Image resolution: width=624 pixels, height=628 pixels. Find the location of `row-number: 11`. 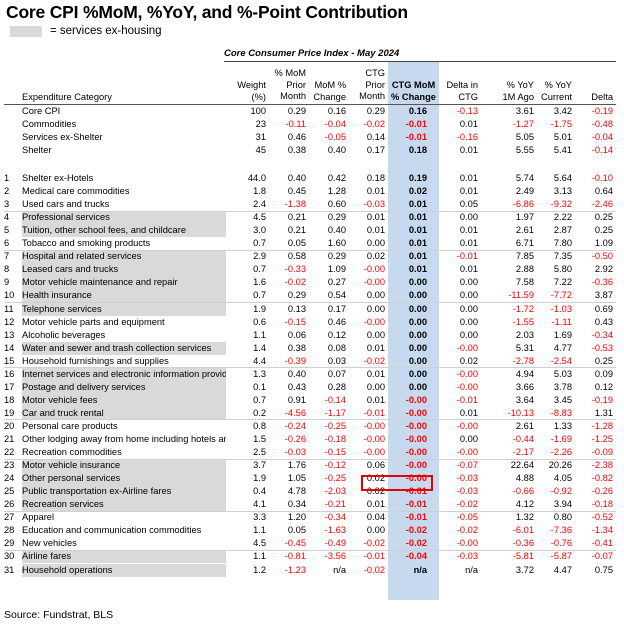

row-number: 11 is located at coordinates (9, 308).